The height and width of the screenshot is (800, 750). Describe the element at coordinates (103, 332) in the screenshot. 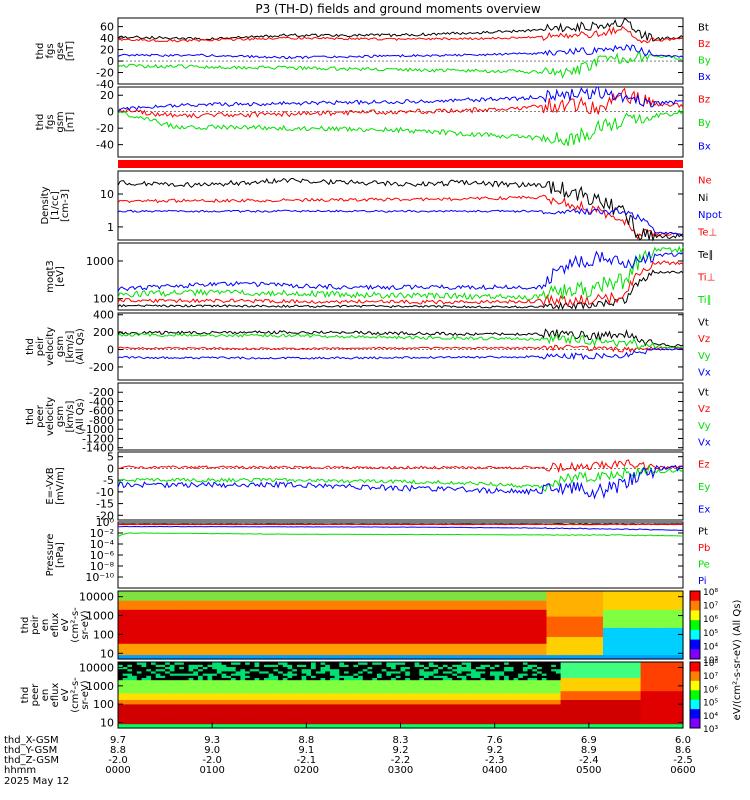

I see `y-tick-label: 200` at that location.